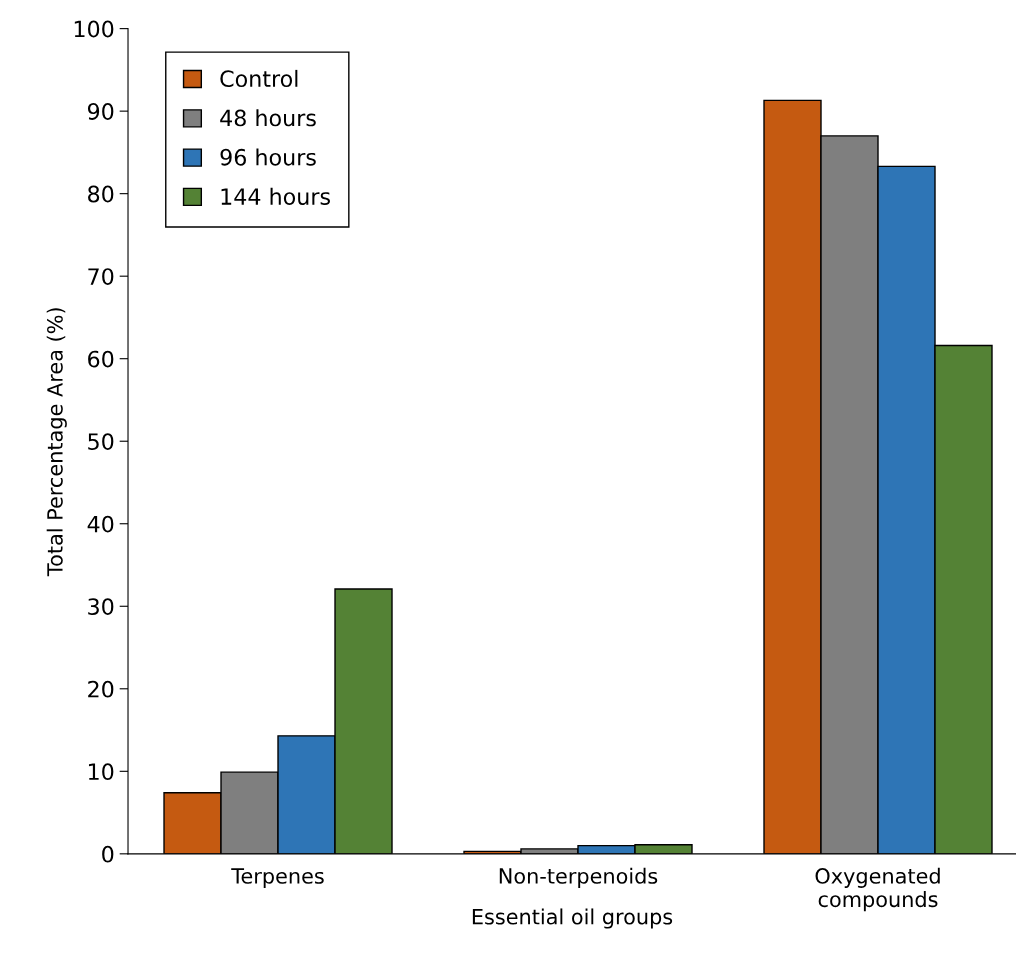 This screenshot has width=1016, height=954. What do you see at coordinates (578, 877) in the screenshot?
I see `x-tick-label: Non-terpenoids` at bounding box center [578, 877].